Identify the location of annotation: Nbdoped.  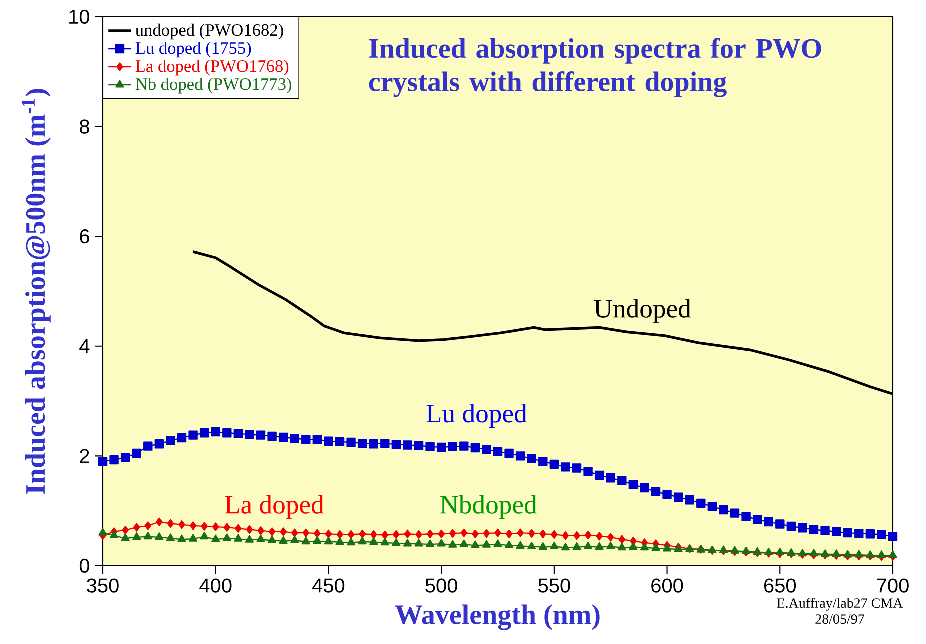
(489, 507).